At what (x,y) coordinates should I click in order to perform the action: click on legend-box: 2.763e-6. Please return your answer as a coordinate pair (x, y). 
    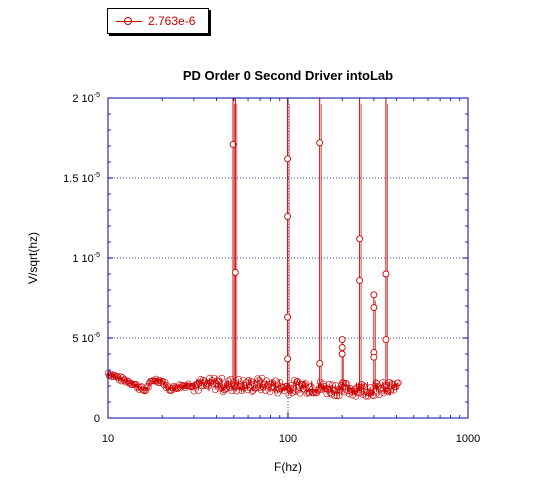
    Looking at the image, I should click on (158, 21).